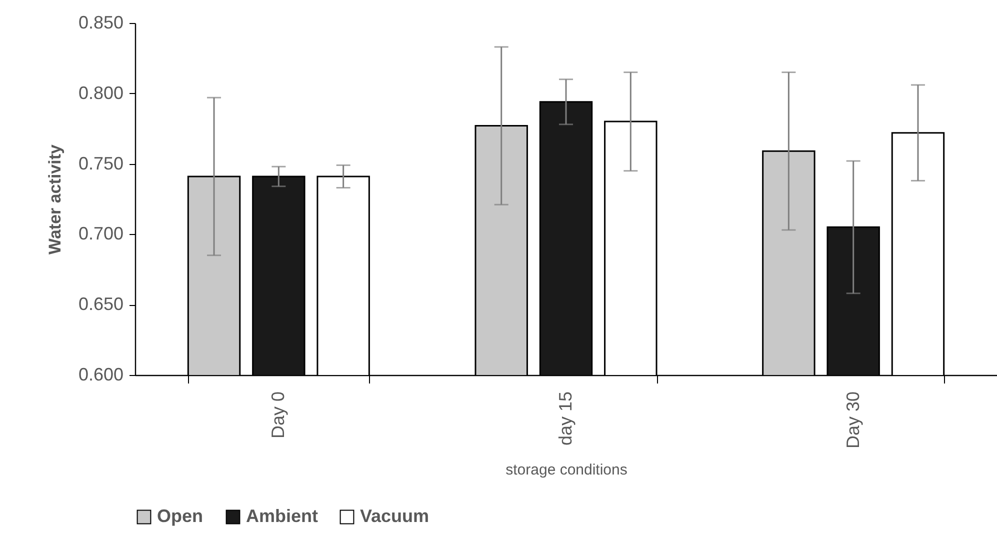  What do you see at coordinates (101, 163) in the screenshot?
I see `y-tick-label: 0.750` at bounding box center [101, 163].